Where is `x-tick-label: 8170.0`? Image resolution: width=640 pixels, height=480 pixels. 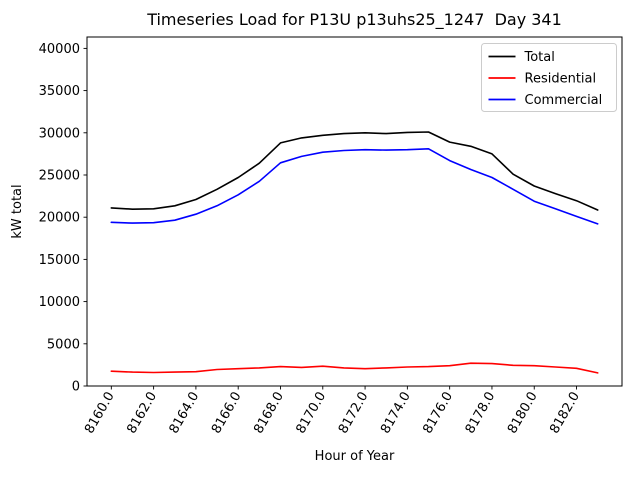
x-tick-label: 8170.0 is located at coordinates (312, 413).